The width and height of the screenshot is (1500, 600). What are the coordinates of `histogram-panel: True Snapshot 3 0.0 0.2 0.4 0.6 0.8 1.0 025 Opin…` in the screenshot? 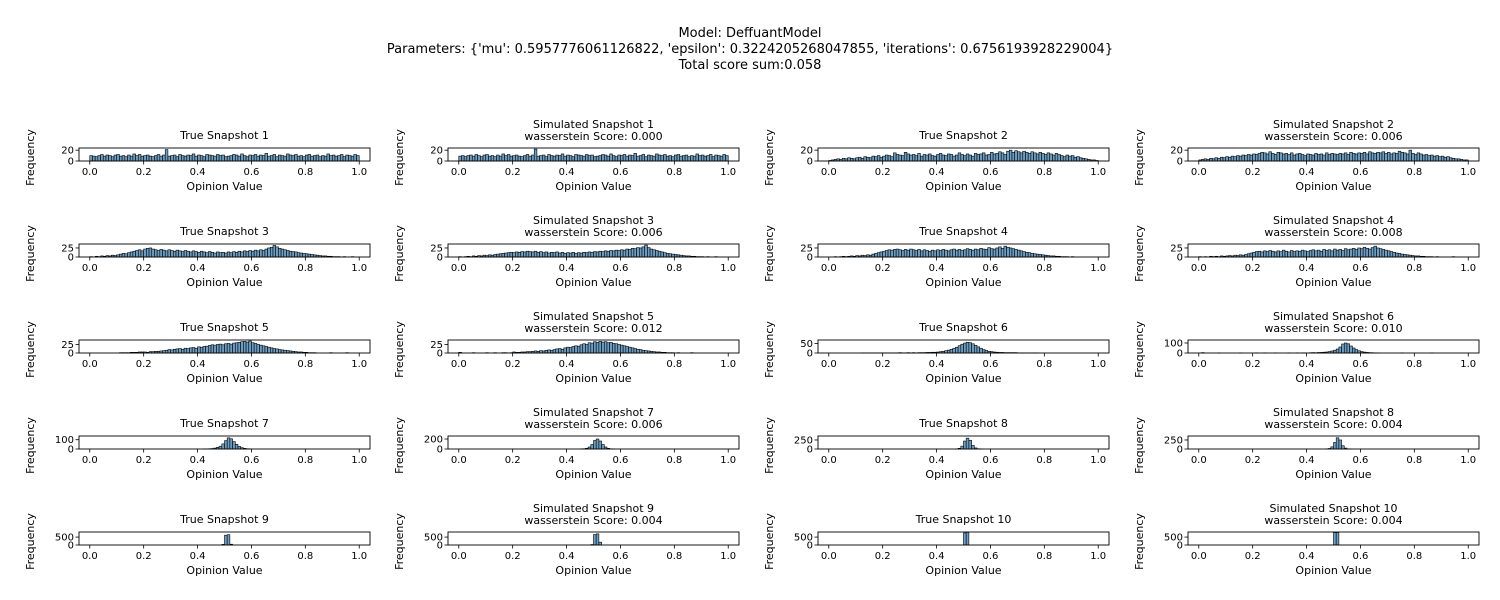 It's located at (197, 257).